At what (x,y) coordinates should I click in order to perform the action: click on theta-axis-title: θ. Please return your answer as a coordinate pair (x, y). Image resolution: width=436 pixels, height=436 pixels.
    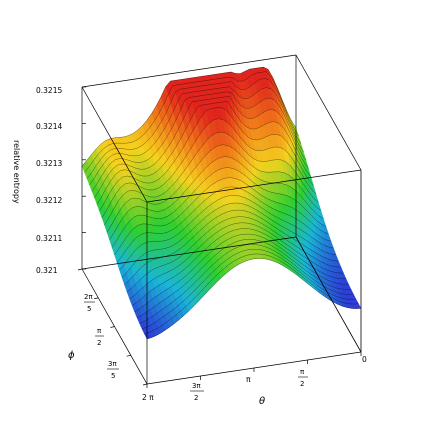
    Looking at the image, I should click on (262, 401).